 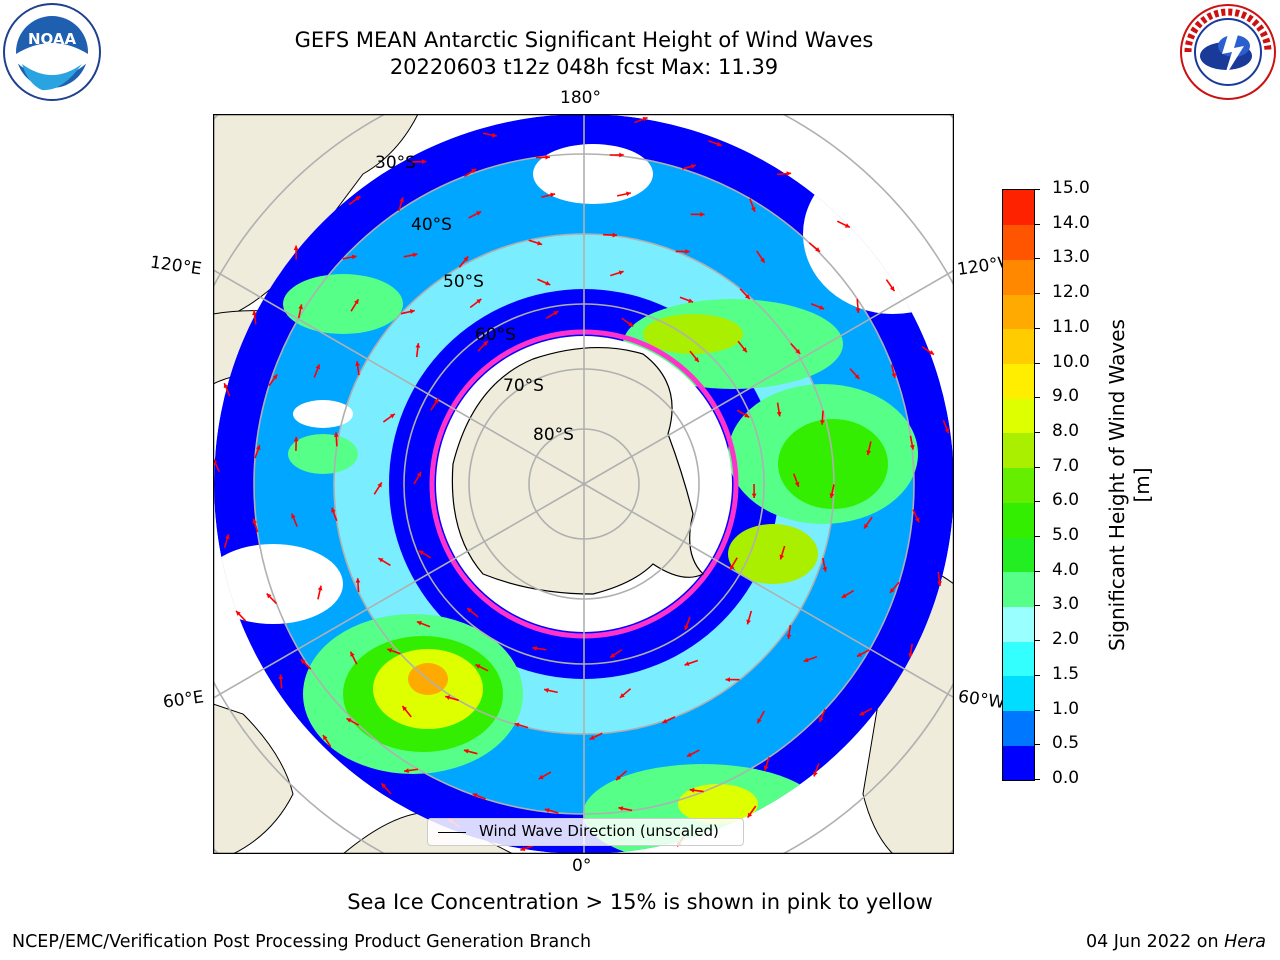 I want to click on lon-label-120e: 120°E, so click(x=175, y=266).